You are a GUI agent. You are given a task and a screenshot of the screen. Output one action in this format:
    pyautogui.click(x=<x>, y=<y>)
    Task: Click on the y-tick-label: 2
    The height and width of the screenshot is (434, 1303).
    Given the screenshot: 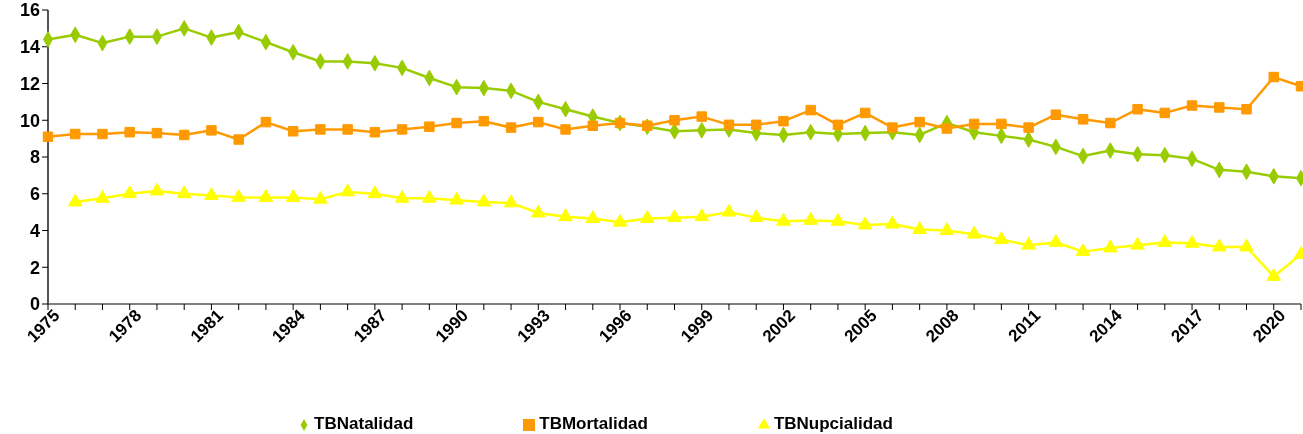 What is the action you would take?
    pyautogui.click(x=34, y=267)
    